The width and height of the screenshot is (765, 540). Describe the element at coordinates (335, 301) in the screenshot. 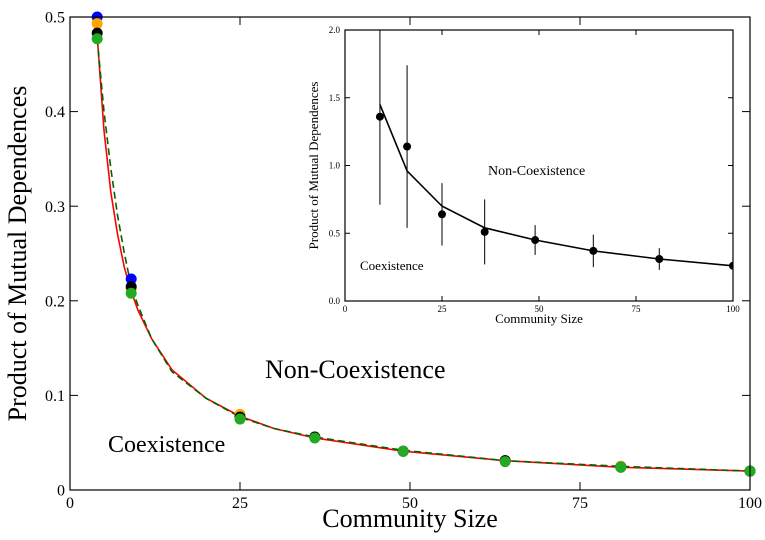

I see `y-tick-label: 0.0` at that location.